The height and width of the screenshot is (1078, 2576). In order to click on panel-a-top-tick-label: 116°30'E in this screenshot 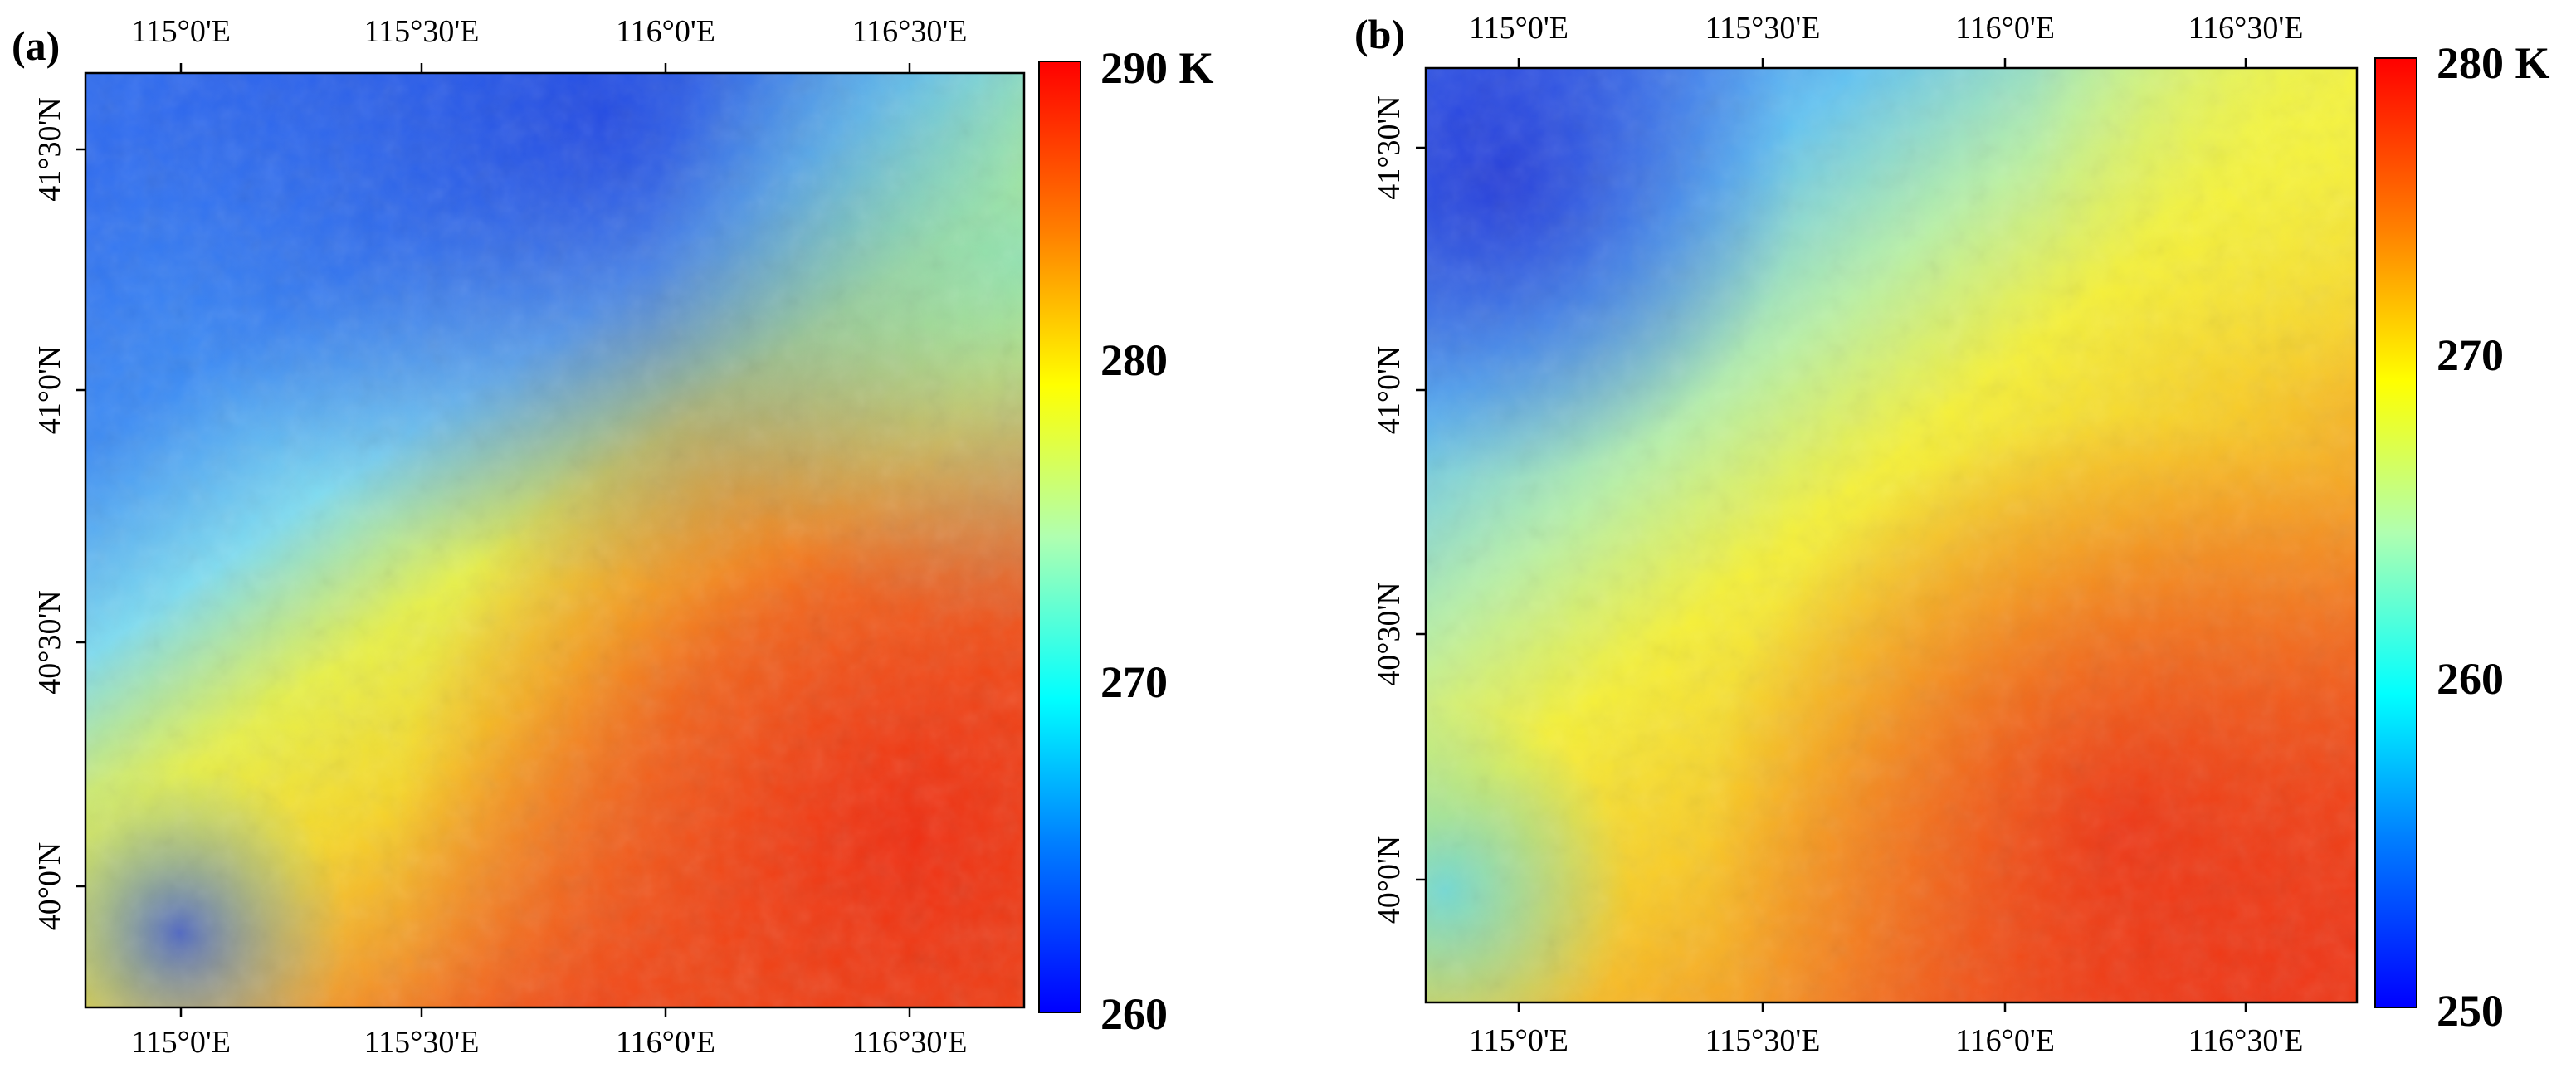, I will do `click(910, 32)`.